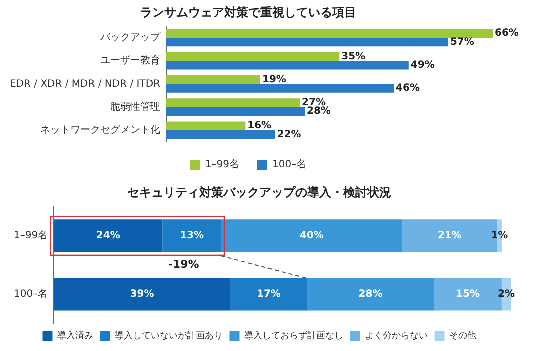  What do you see at coordinates (507, 34) in the screenshot?
I see `data-label: 66%` at bounding box center [507, 34].